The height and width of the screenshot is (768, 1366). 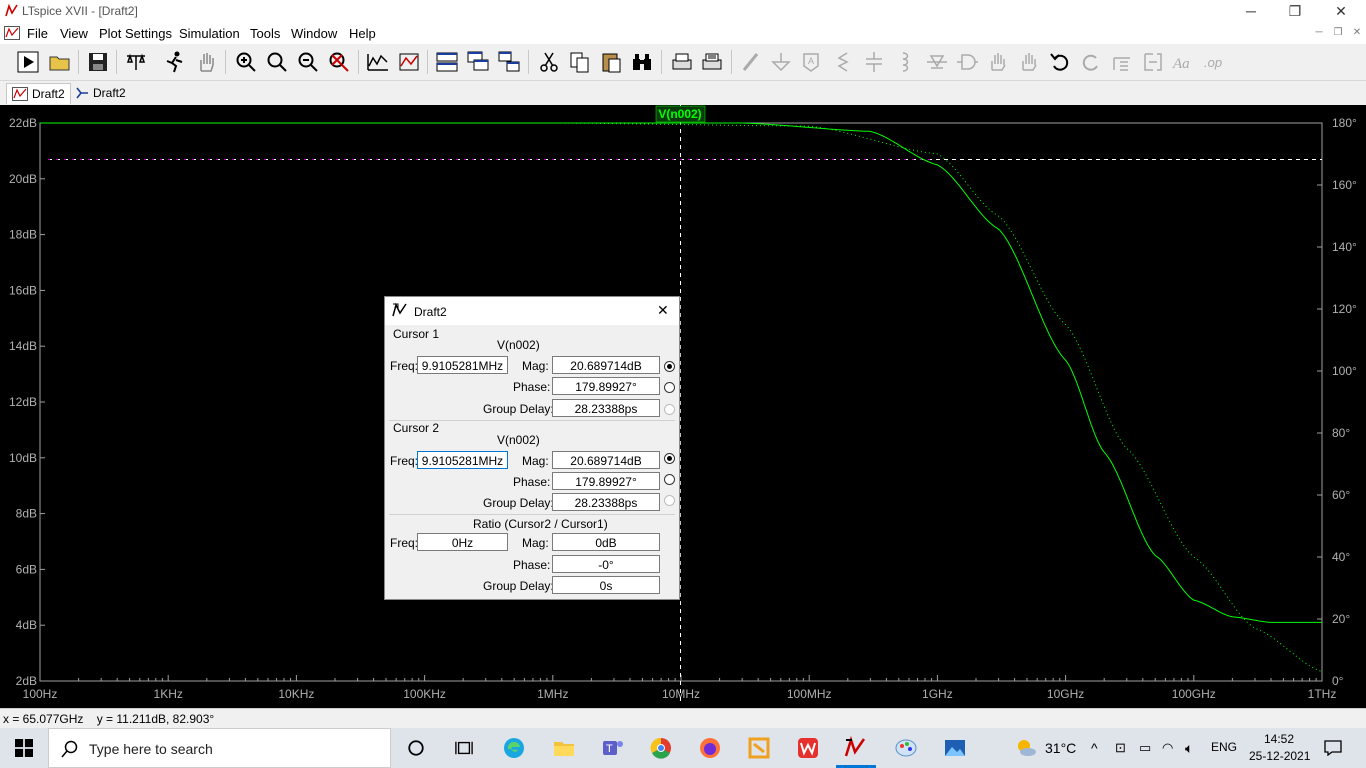 I want to click on cursor2-phase-radio, so click(x=669, y=479).